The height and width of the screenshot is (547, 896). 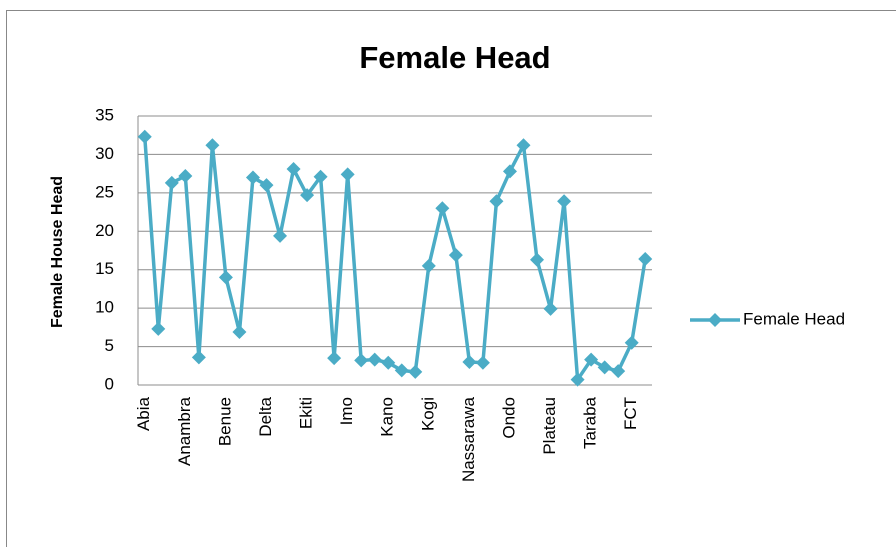 I want to click on x-tick-label: Imo, so click(x=346, y=411).